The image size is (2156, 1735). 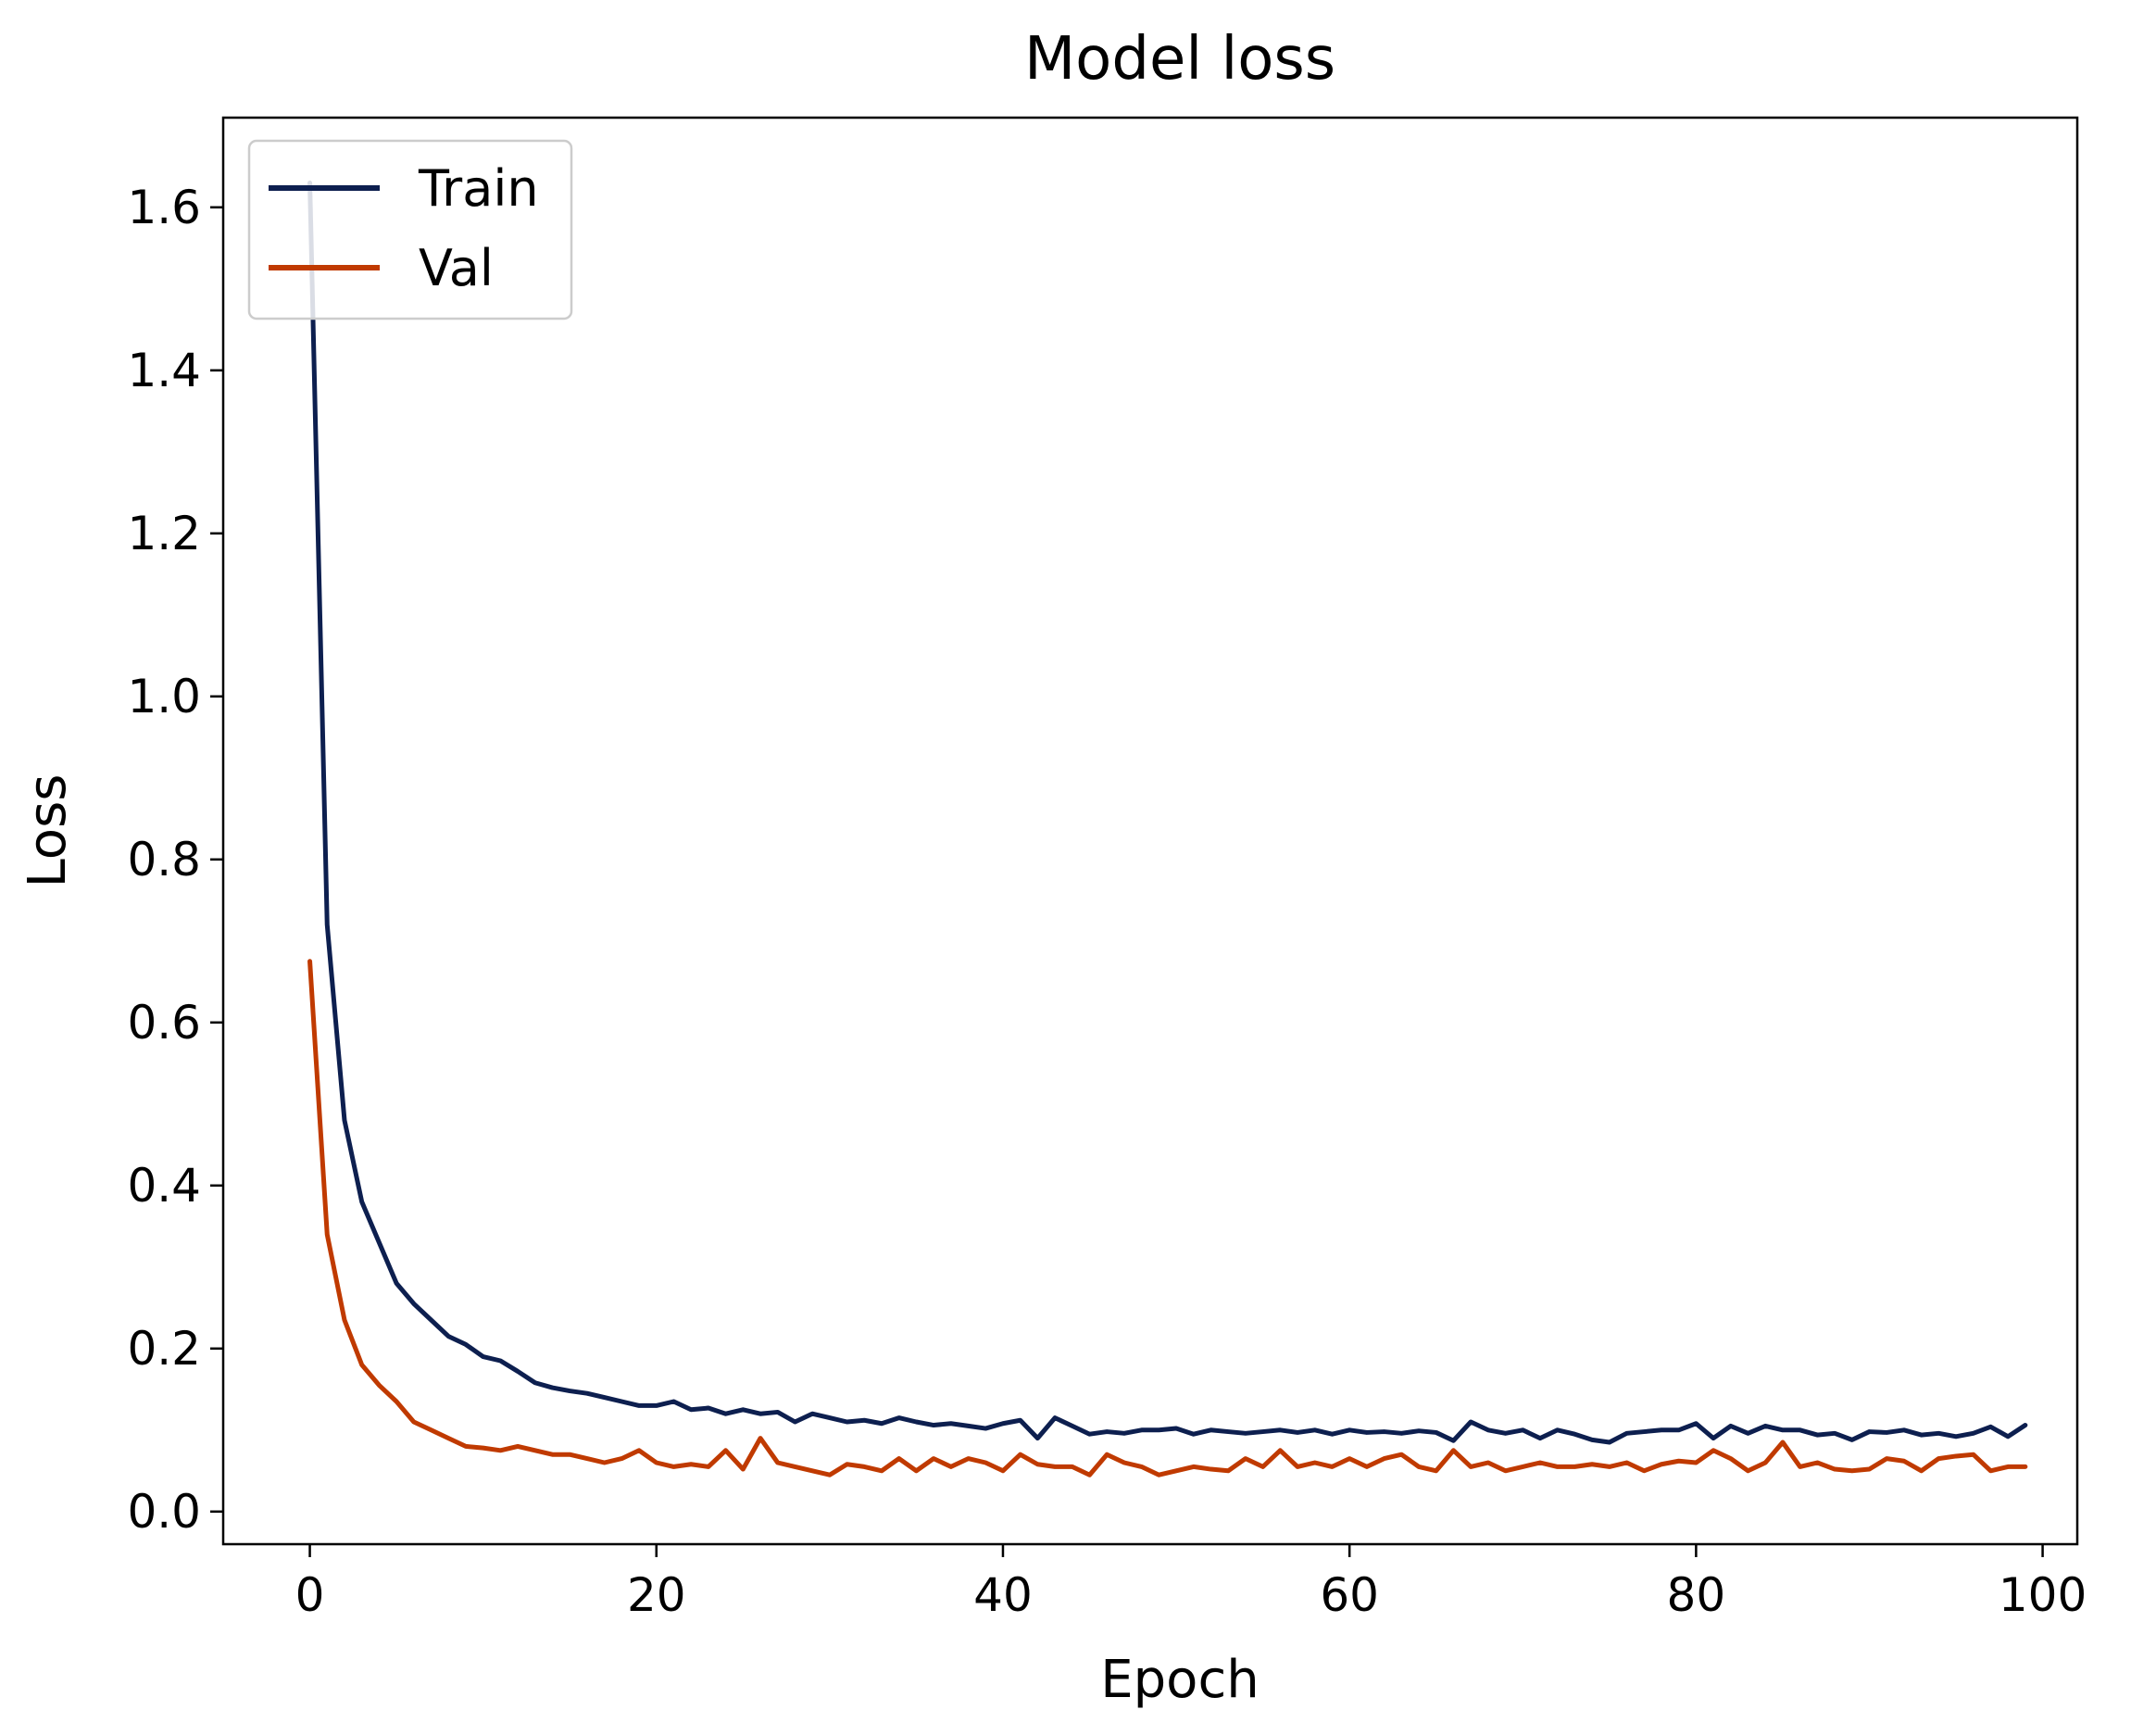 What do you see at coordinates (1349, 1595) in the screenshot?
I see `x-tick-label: 60` at bounding box center [1349, 1595].